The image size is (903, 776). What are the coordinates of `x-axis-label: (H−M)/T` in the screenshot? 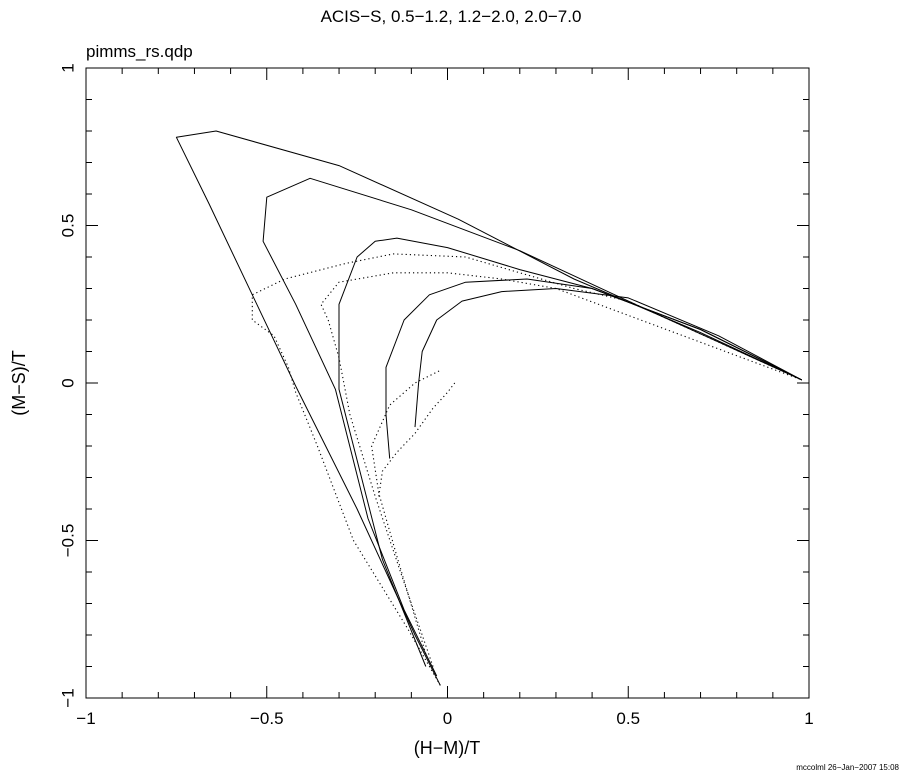 It's located at (447, 748).